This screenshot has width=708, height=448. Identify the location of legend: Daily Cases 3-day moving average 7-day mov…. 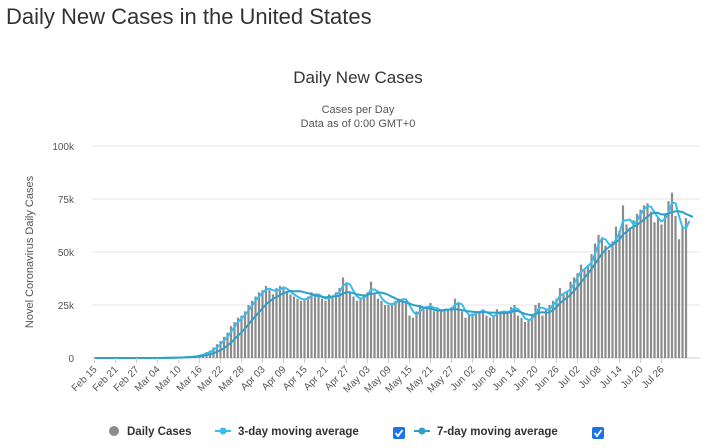
(356, 432).